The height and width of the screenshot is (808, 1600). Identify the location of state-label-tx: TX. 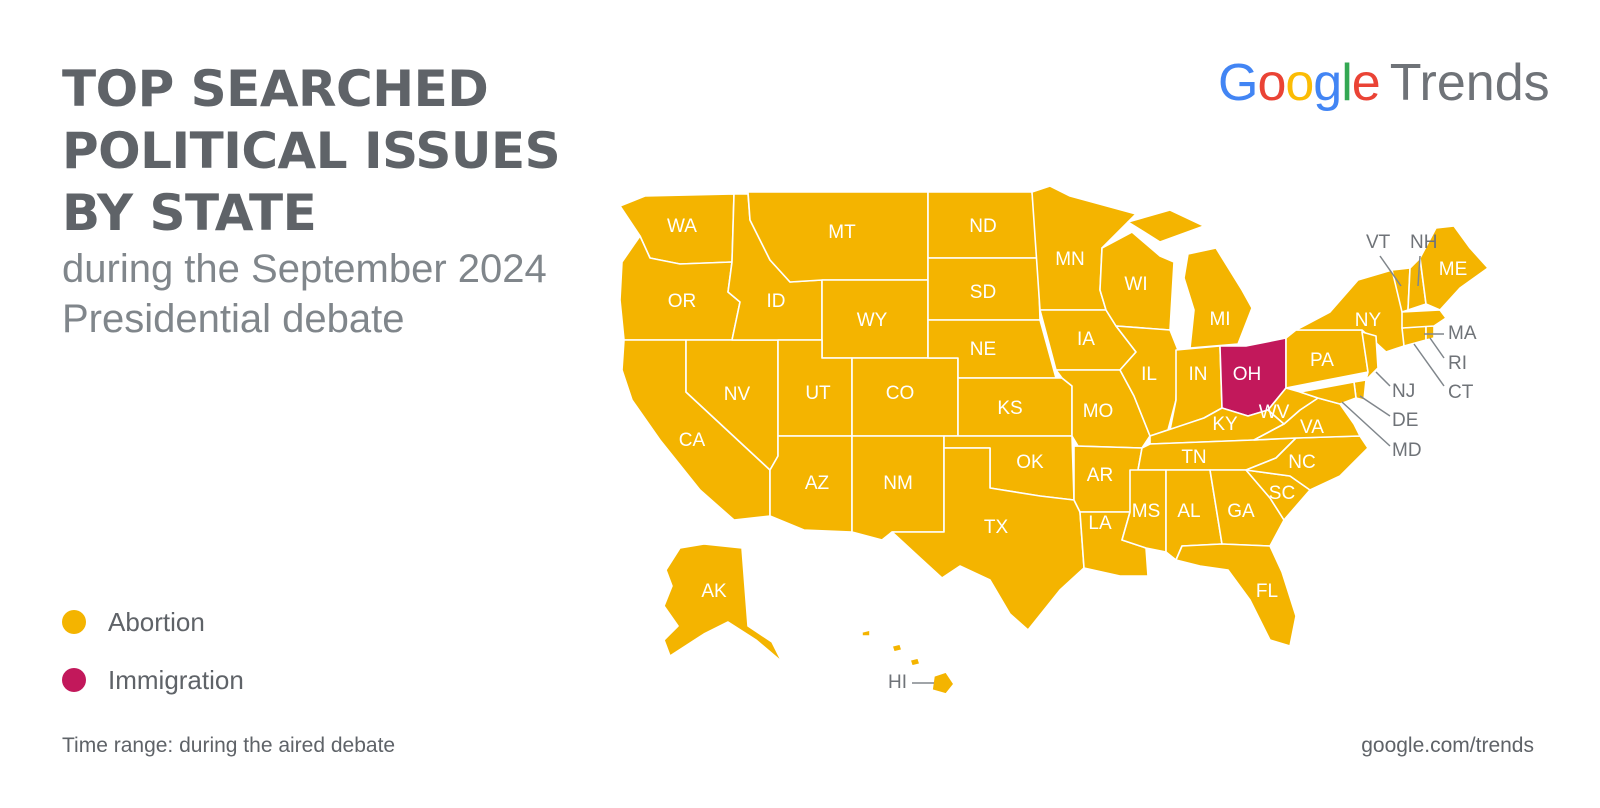
(996, 527).